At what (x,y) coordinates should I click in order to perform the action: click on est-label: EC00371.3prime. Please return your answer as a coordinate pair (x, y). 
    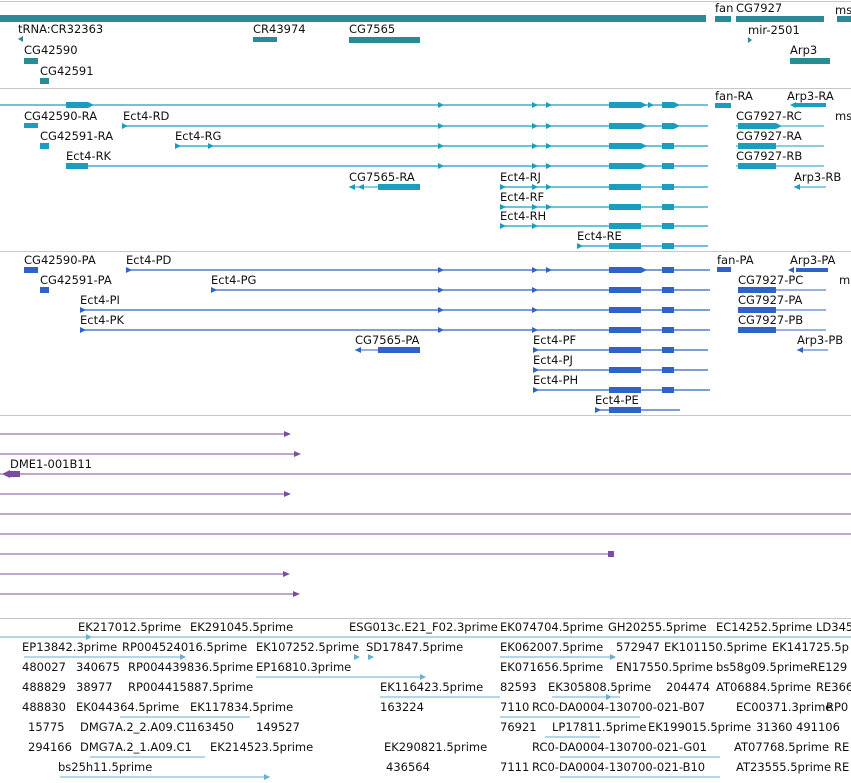
    Looking at the image, I should click on (784, 707).